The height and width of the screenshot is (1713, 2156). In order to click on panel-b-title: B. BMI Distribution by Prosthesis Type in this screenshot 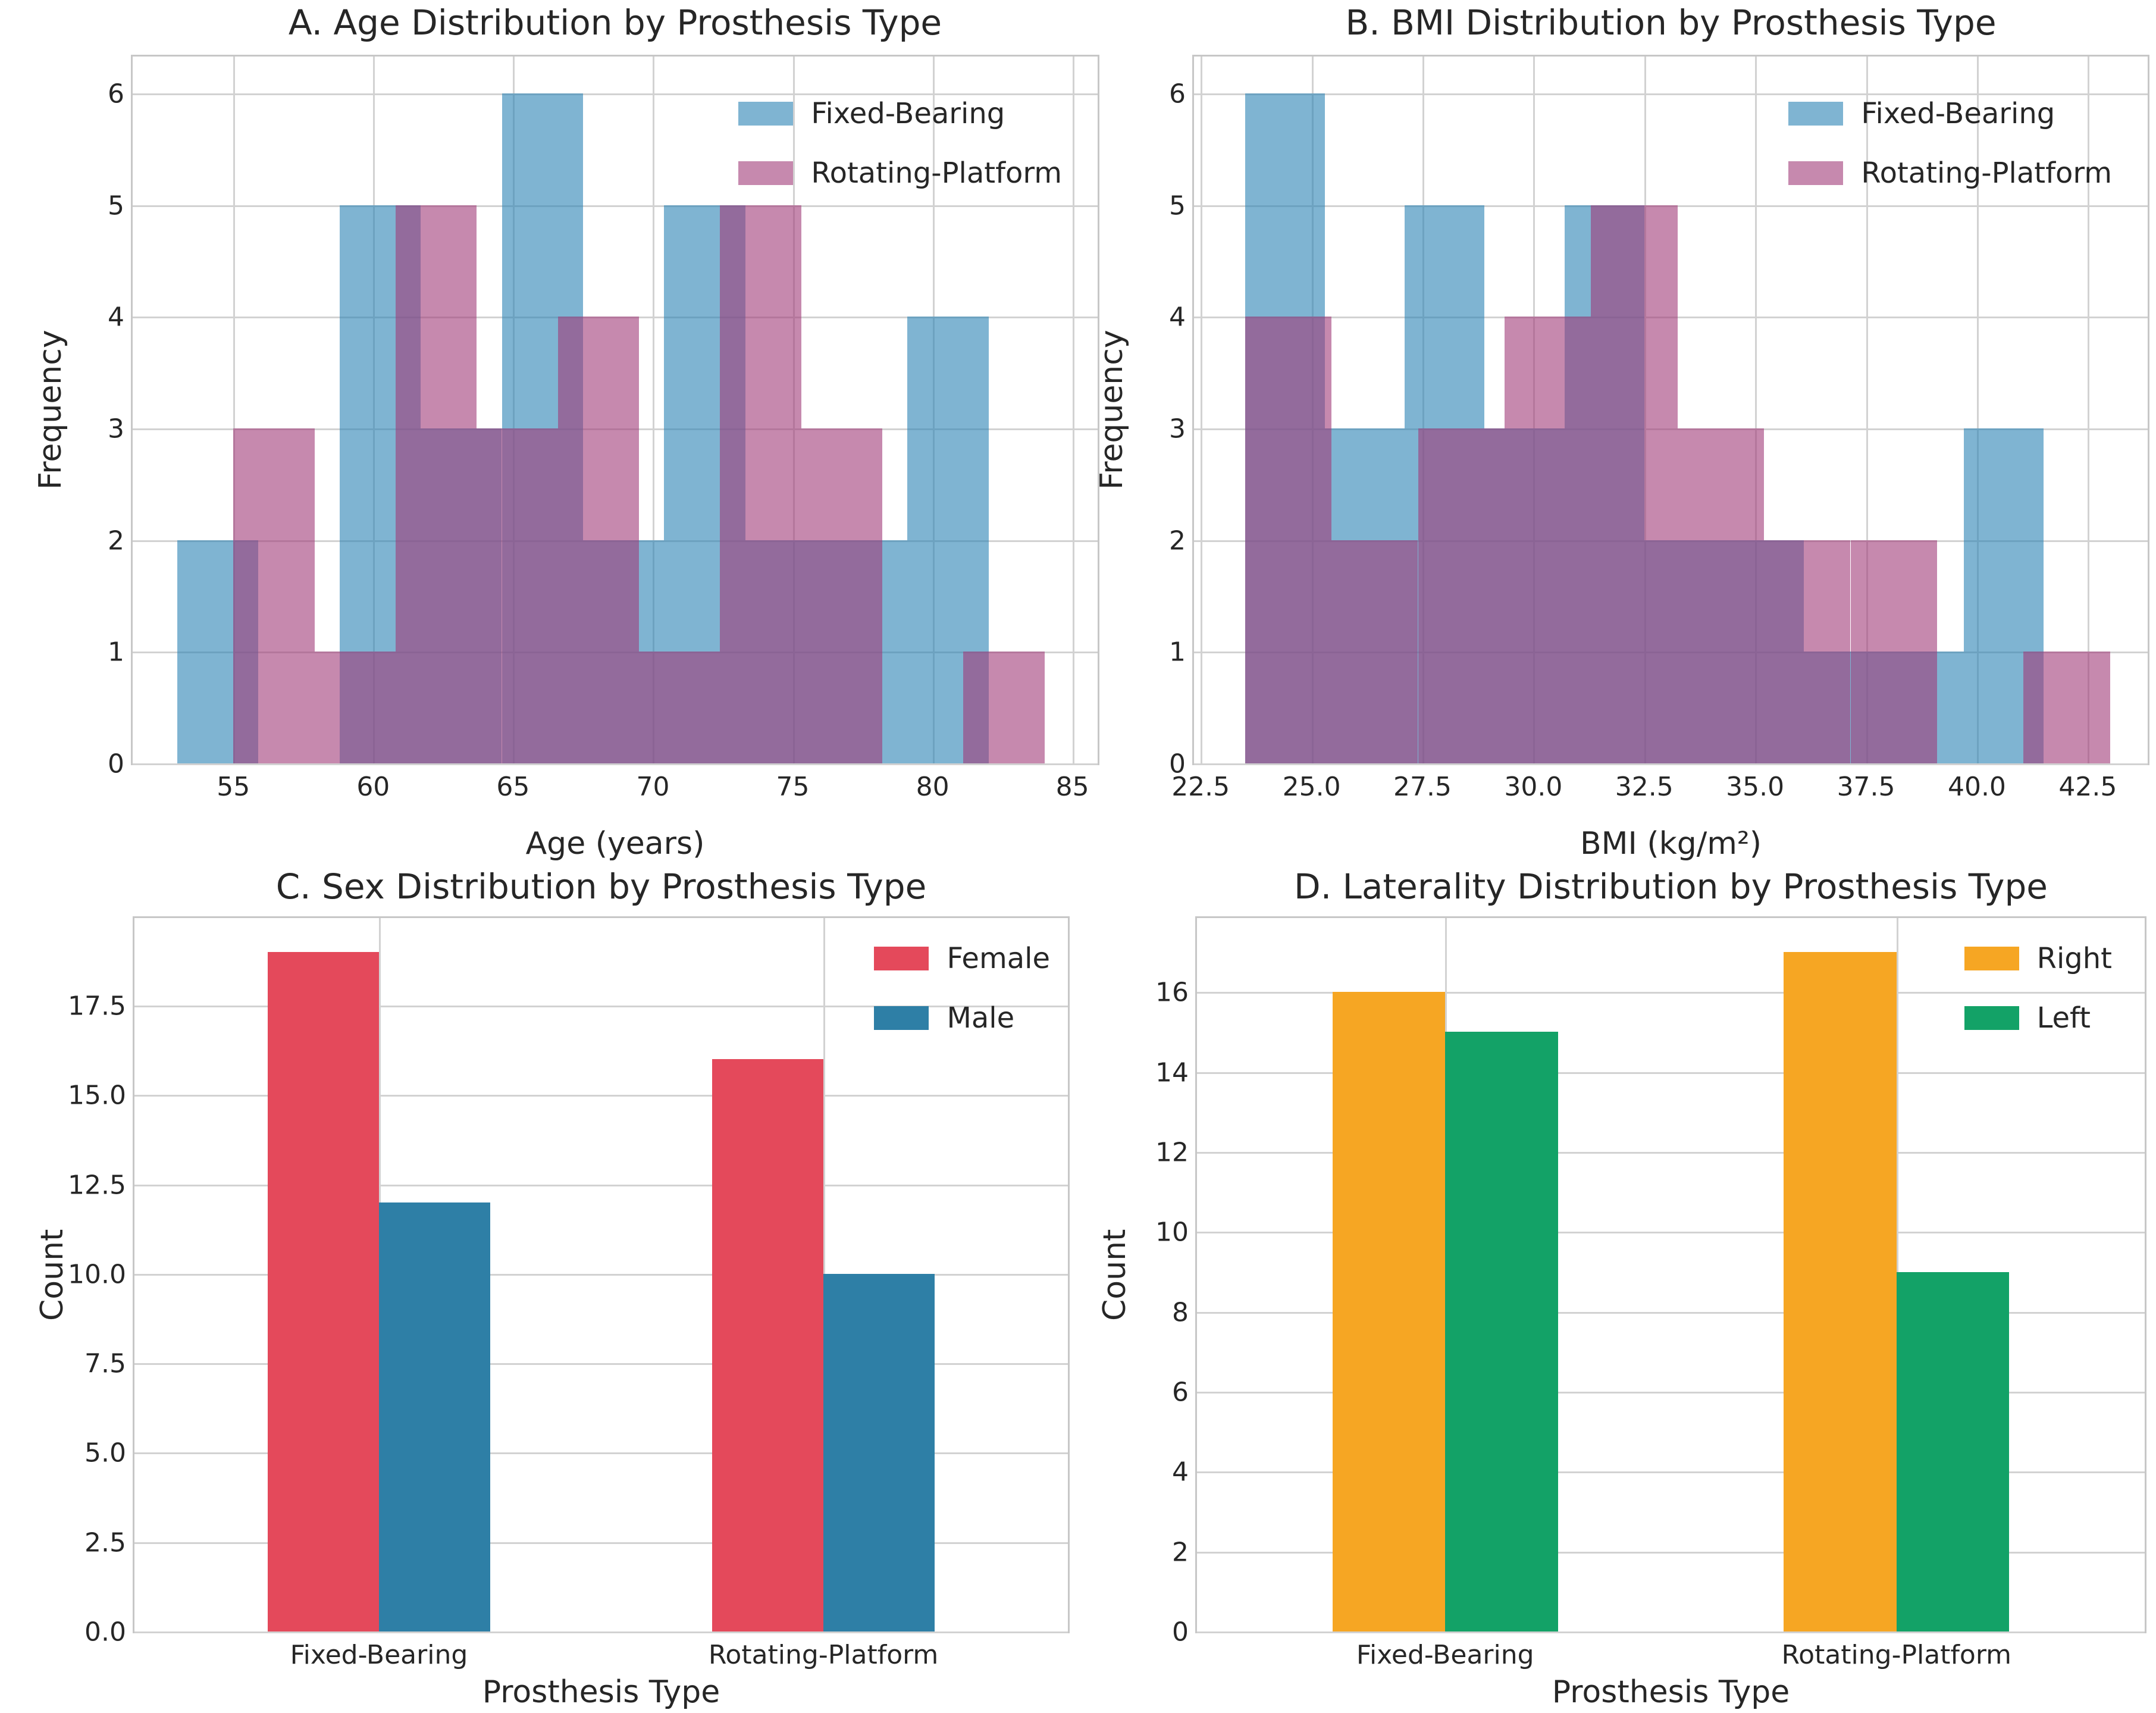, I will do `click(1671, 22)`.